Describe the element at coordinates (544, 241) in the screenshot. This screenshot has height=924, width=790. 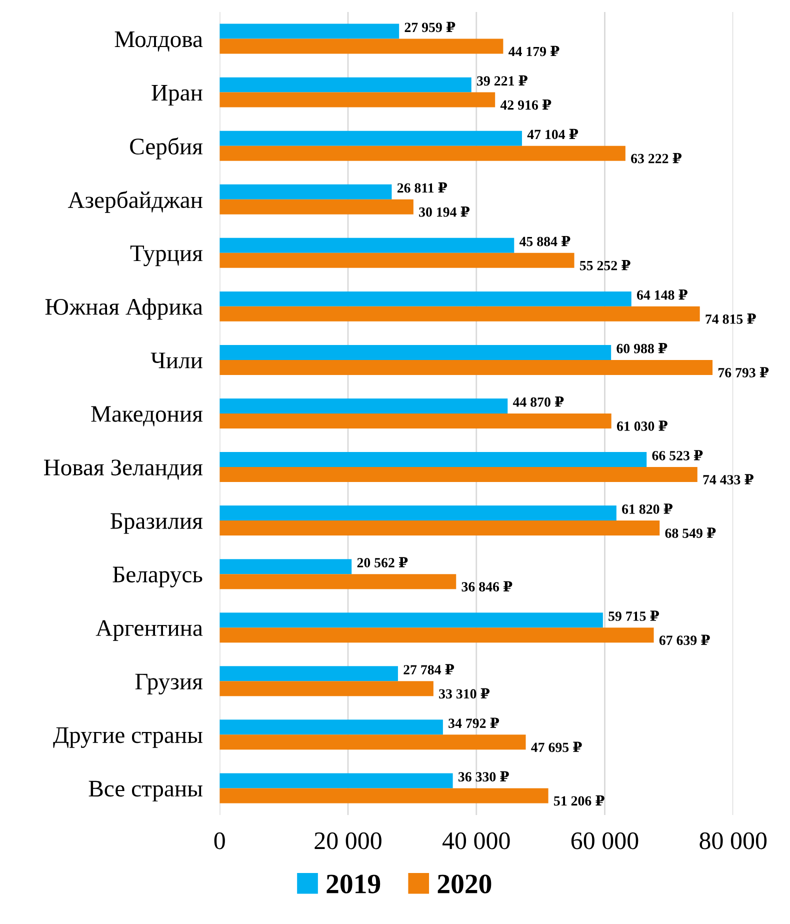
I see `data-label: 45 884 ₽` at that location.